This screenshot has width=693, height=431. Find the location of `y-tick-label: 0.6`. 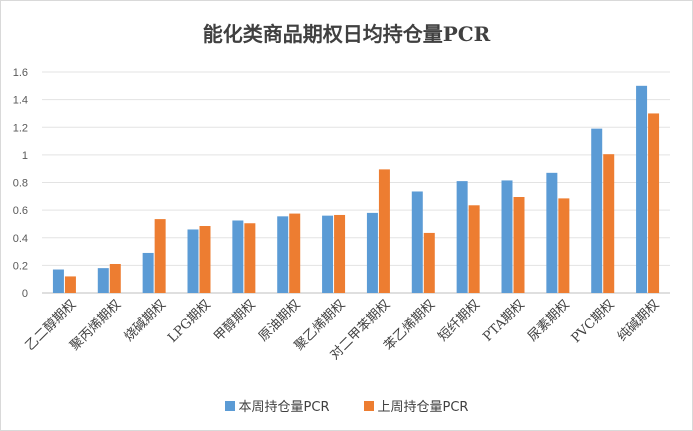

y-tick-label: 0.6 is located at coordinates (20, 211).